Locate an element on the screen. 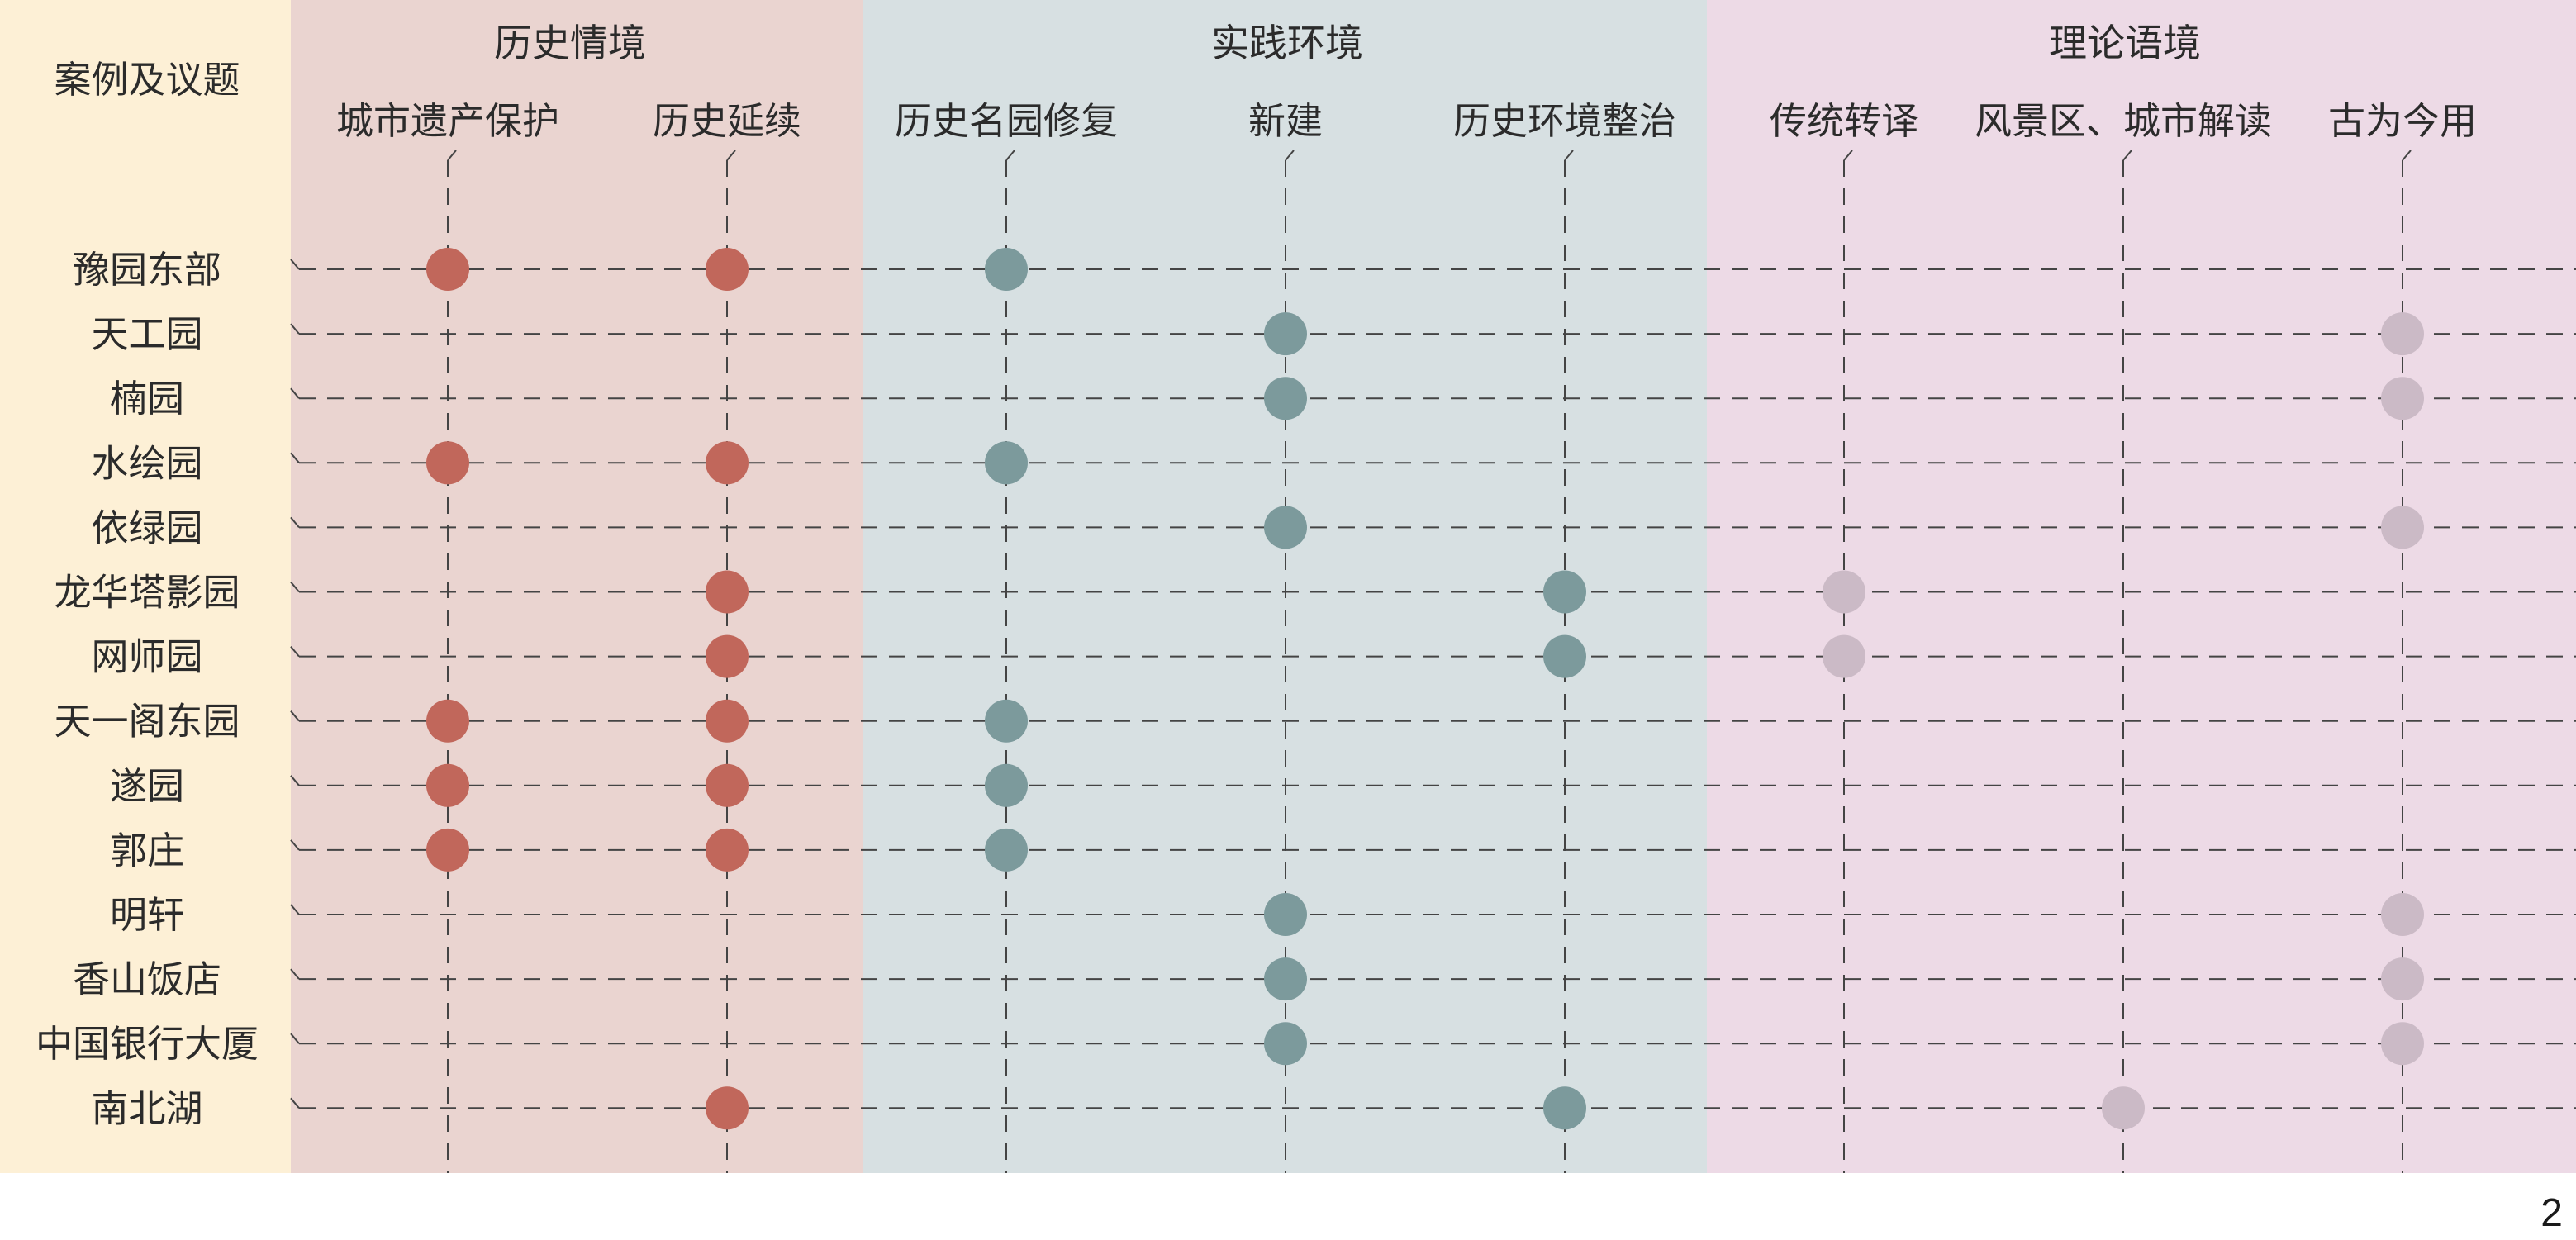 The width and height of the screenshot is (2576, 1240). column-label: 古为今用 is located at coordinates (2402, 121).